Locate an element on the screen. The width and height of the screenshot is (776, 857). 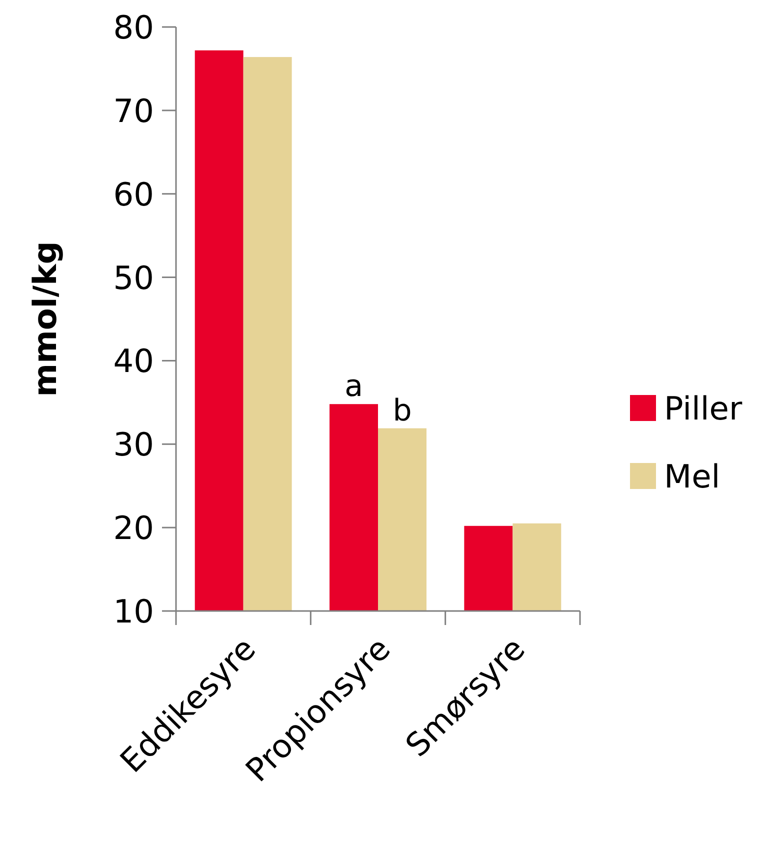
y-axis-title: mmol/kg is located at coordinates (45, 319).